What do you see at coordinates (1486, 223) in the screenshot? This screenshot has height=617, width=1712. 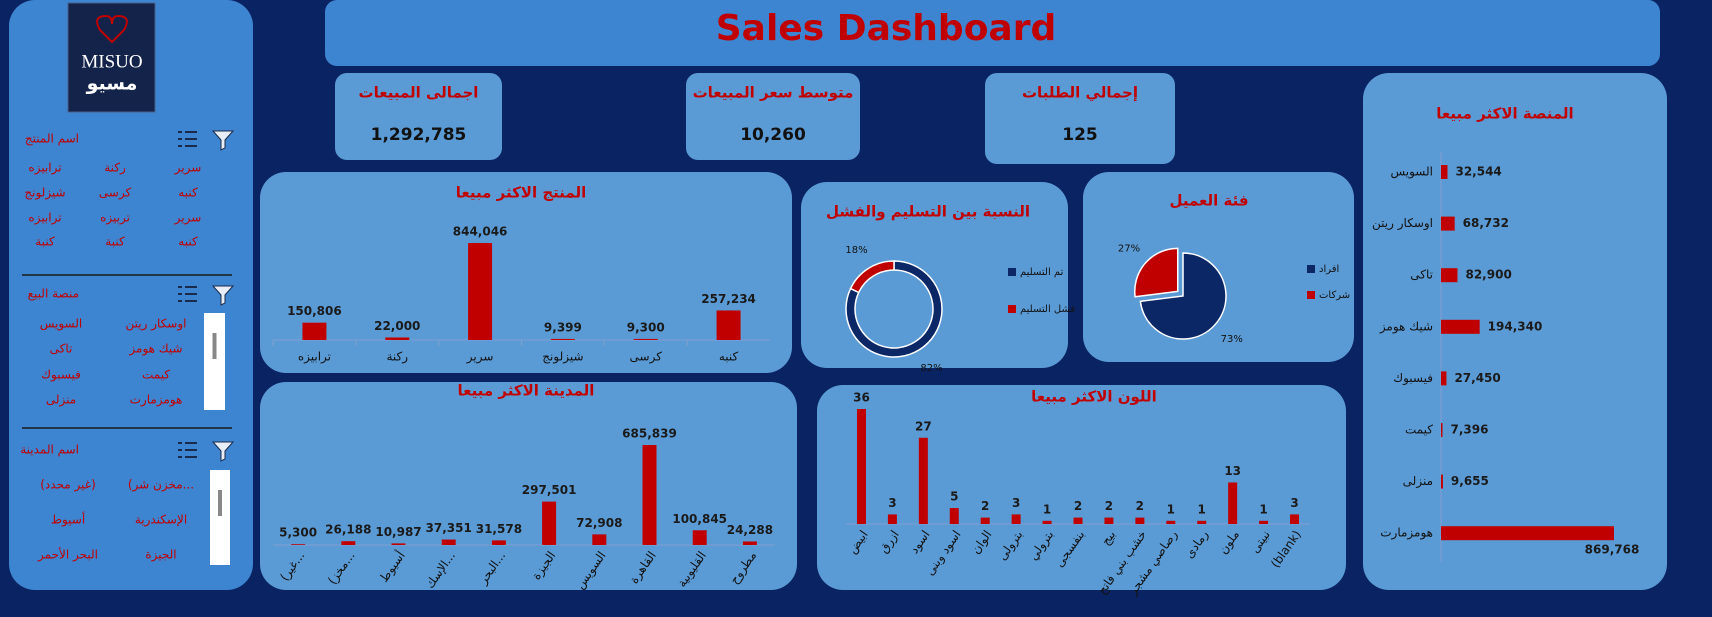 I see `data-label: 68,732` at bounding box center [1486, 223].